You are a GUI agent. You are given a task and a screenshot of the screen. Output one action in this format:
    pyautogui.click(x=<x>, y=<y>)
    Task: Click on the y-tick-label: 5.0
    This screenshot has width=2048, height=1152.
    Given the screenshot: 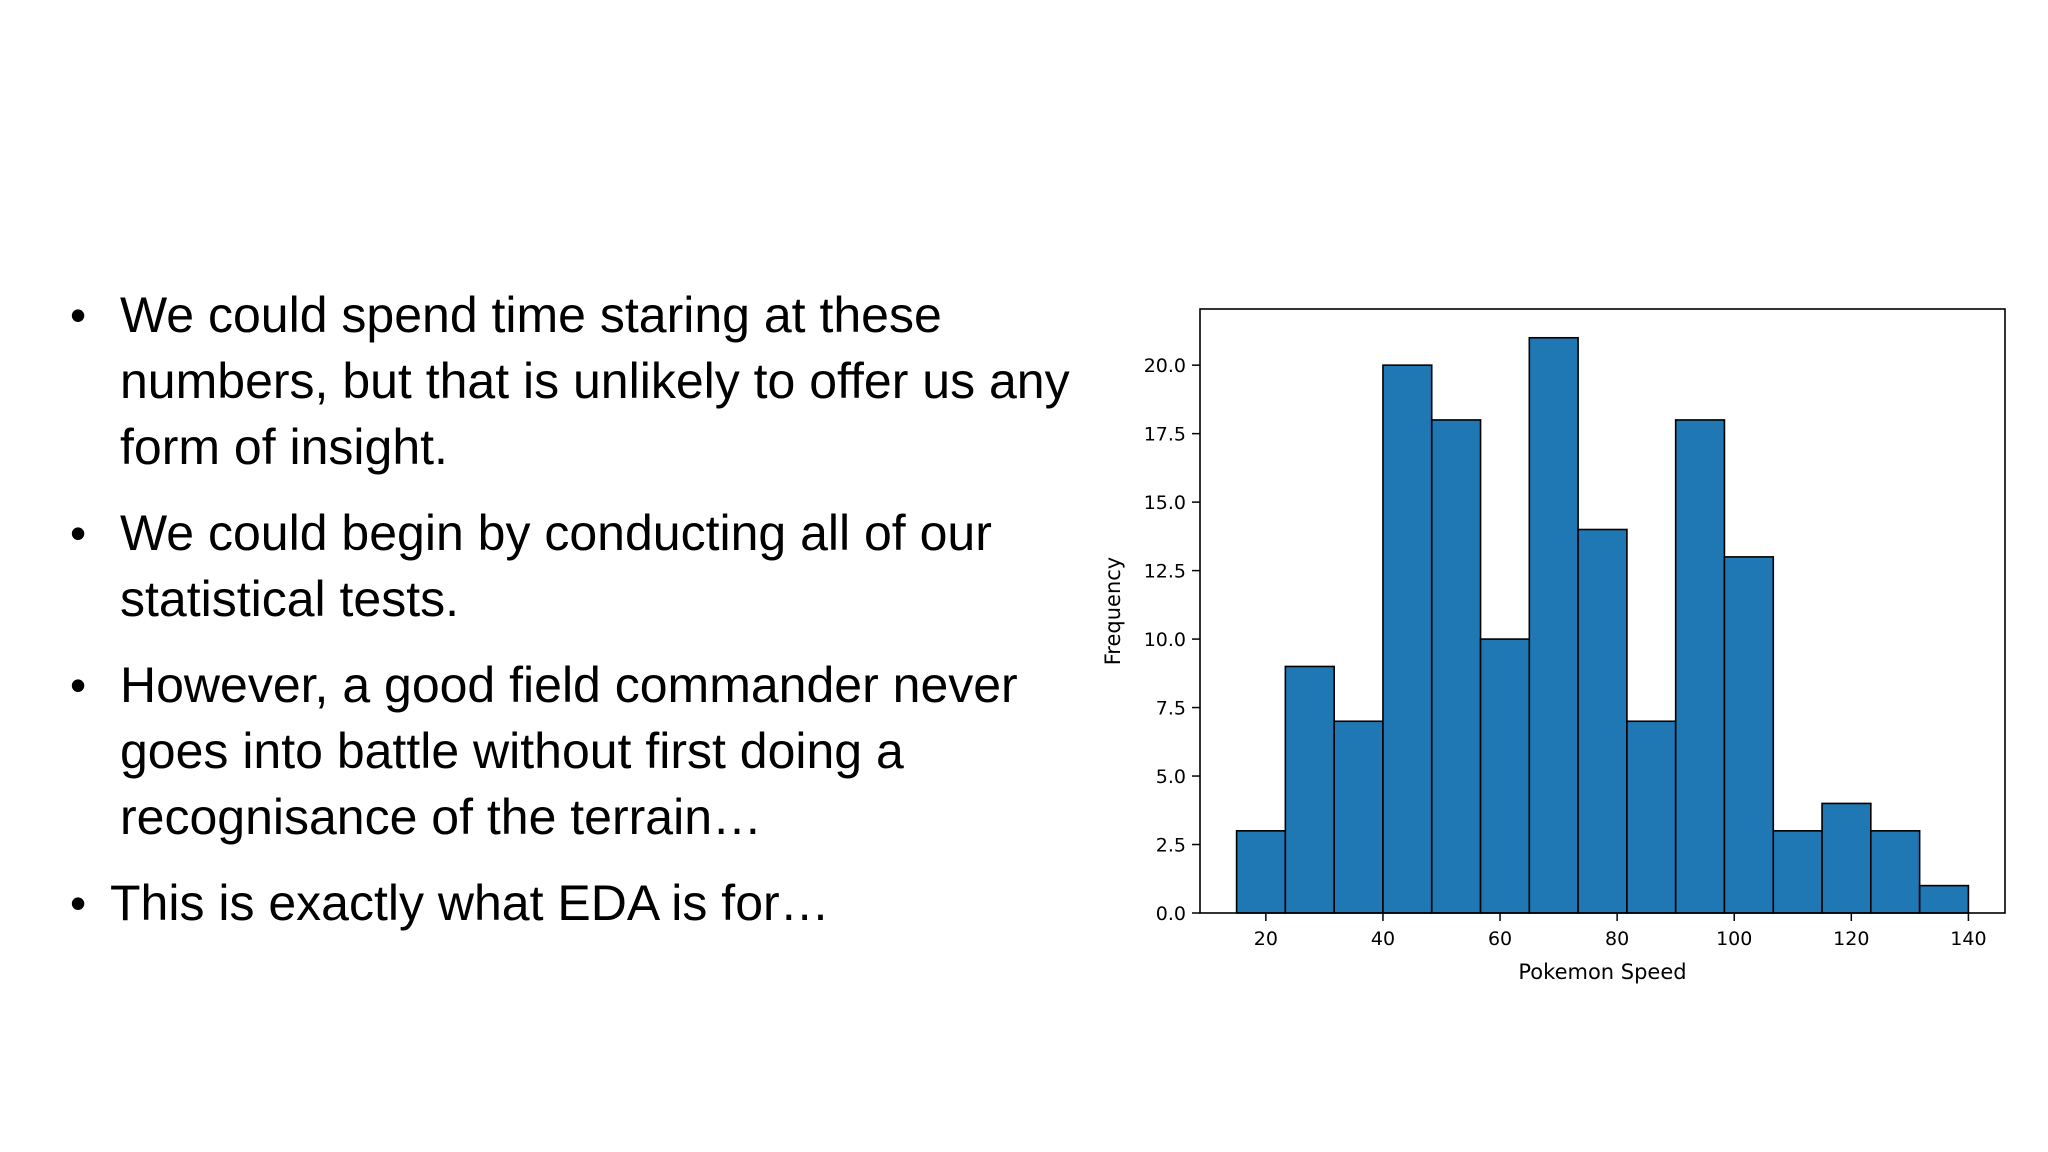 What is the action you would take?
    pyautogui.click(x=1171, y=777)
    